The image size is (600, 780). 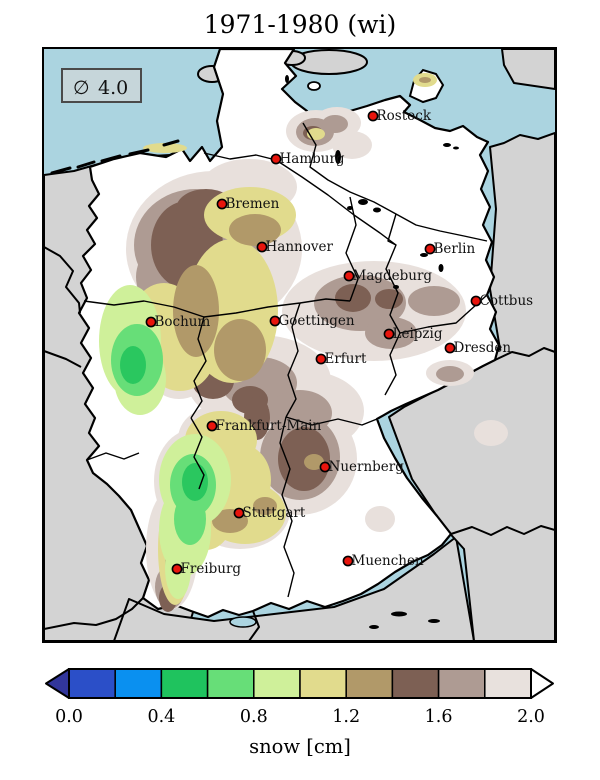 I want to click on colorbar-tick-label: 2.0, so click(x=531, y=717).